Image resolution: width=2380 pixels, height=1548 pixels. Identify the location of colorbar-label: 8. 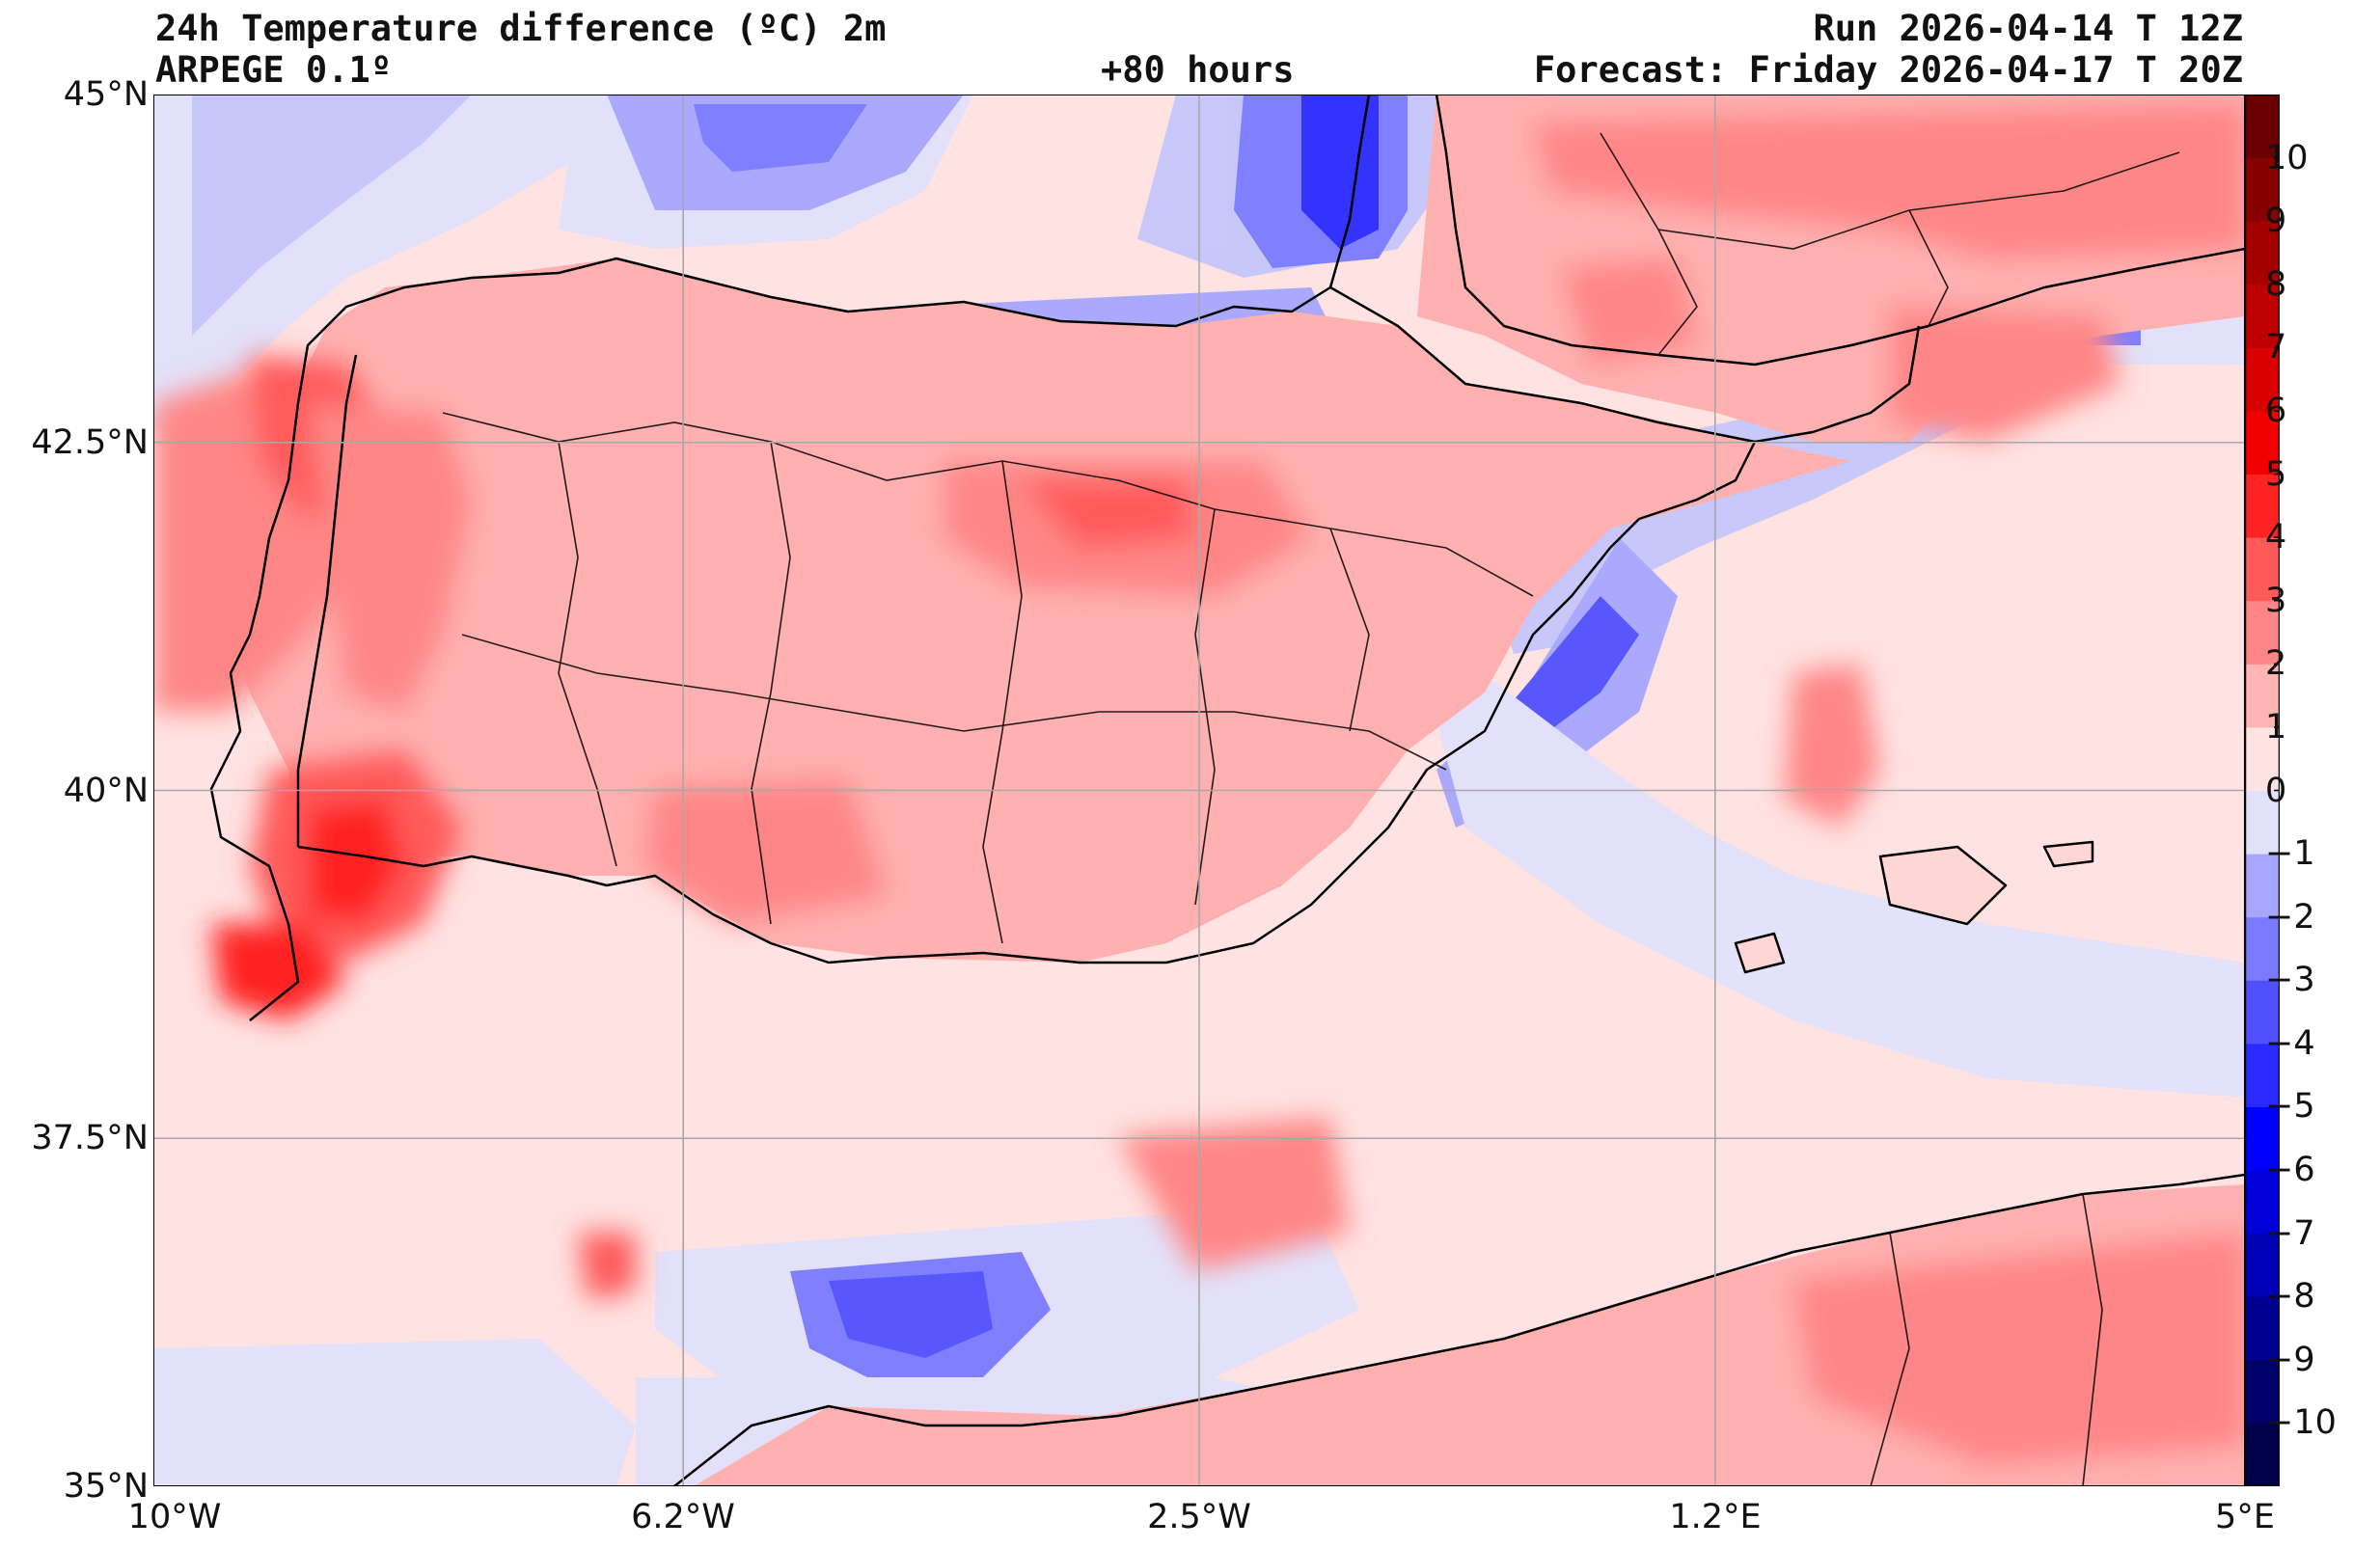
(2276, 284).